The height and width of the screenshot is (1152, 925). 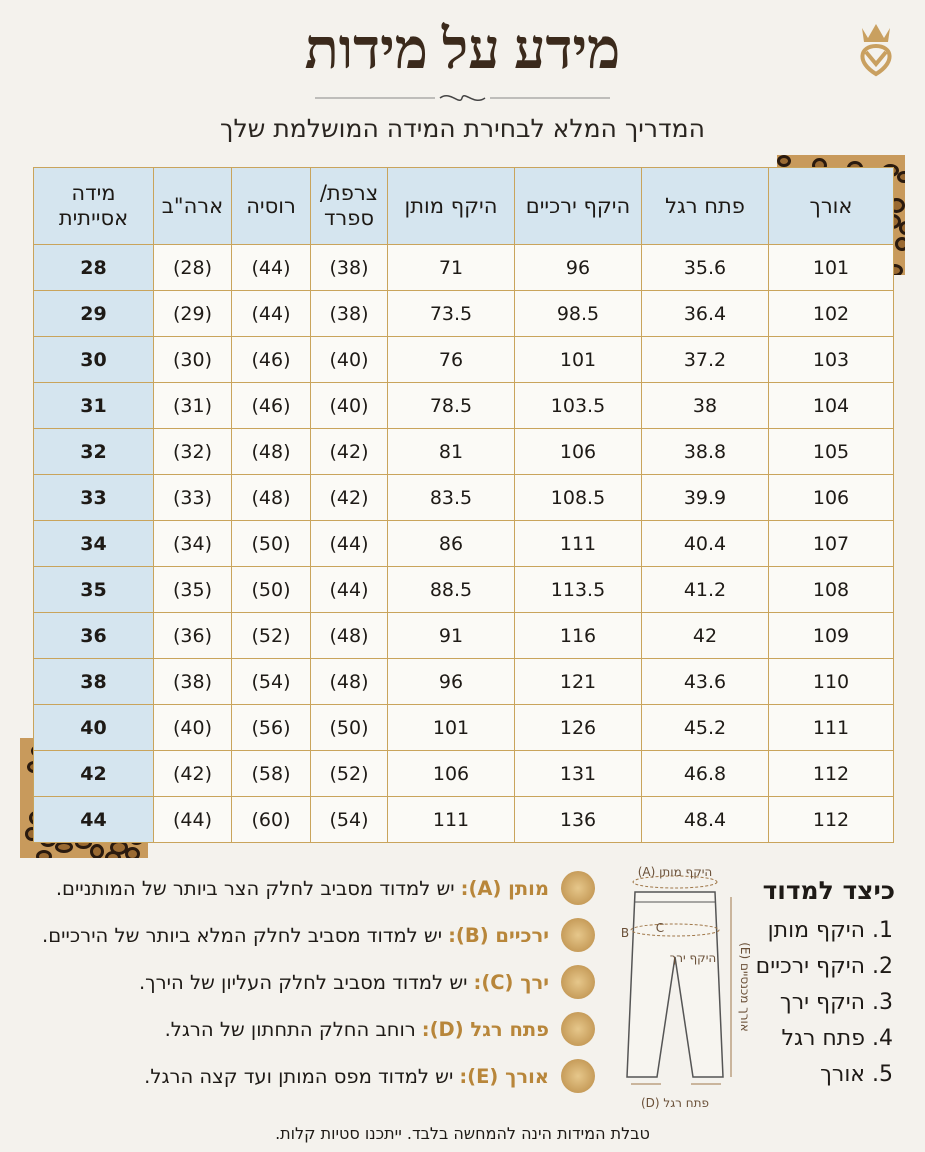 What do you see at coordinates (876, 50) in the screenshot?
I see `logo` at bounding box center [876, 50].